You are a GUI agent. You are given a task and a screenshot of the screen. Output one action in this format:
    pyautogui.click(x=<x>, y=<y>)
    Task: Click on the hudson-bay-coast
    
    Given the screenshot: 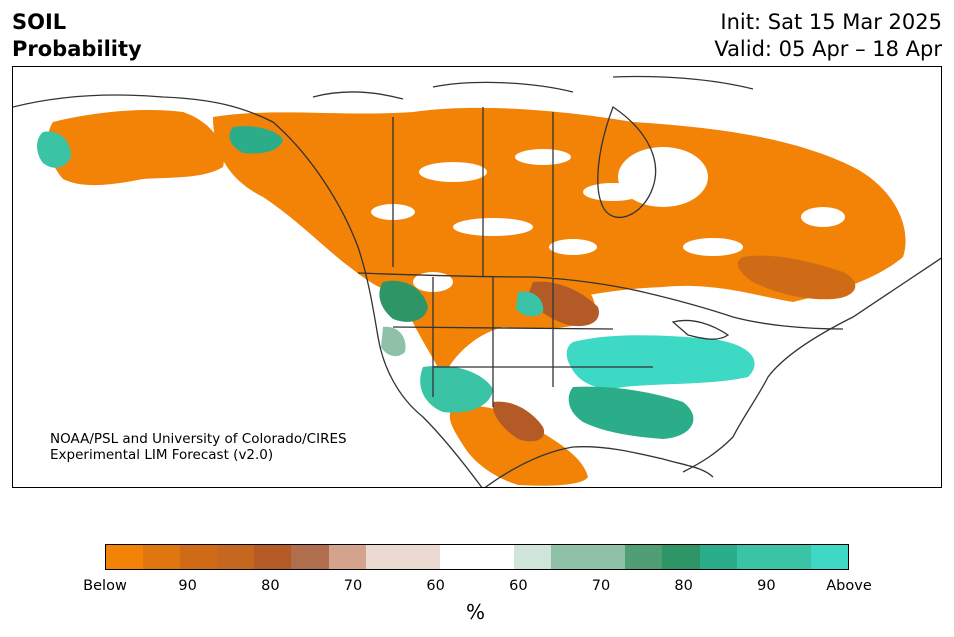 What is the action you would take?
    pyautogui.click(x=627, y=162)
    